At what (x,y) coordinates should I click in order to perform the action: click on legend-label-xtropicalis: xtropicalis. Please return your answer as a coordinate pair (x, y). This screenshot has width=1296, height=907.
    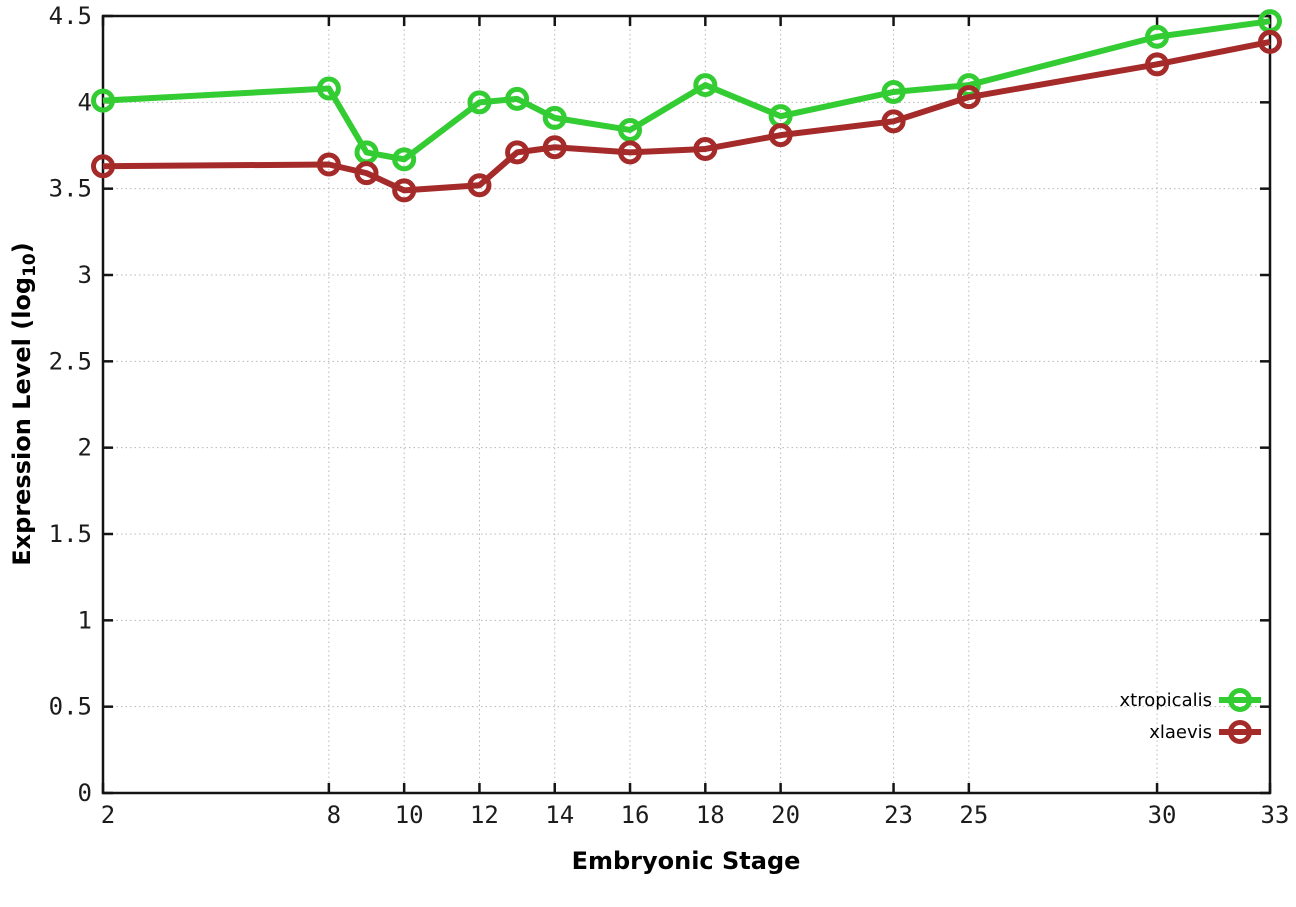
    Looking at the image, I should click on (1166, 700).